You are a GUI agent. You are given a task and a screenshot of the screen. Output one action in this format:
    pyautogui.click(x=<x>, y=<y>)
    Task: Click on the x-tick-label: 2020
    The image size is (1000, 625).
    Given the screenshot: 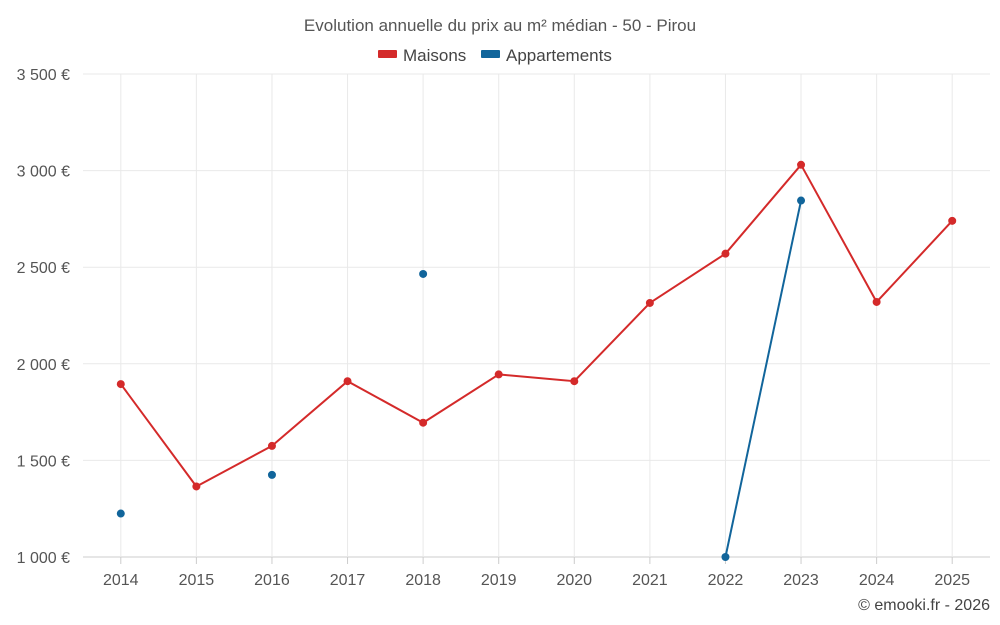 What is the action you would take?
    pyautogui.click(x=574, y=580)
    